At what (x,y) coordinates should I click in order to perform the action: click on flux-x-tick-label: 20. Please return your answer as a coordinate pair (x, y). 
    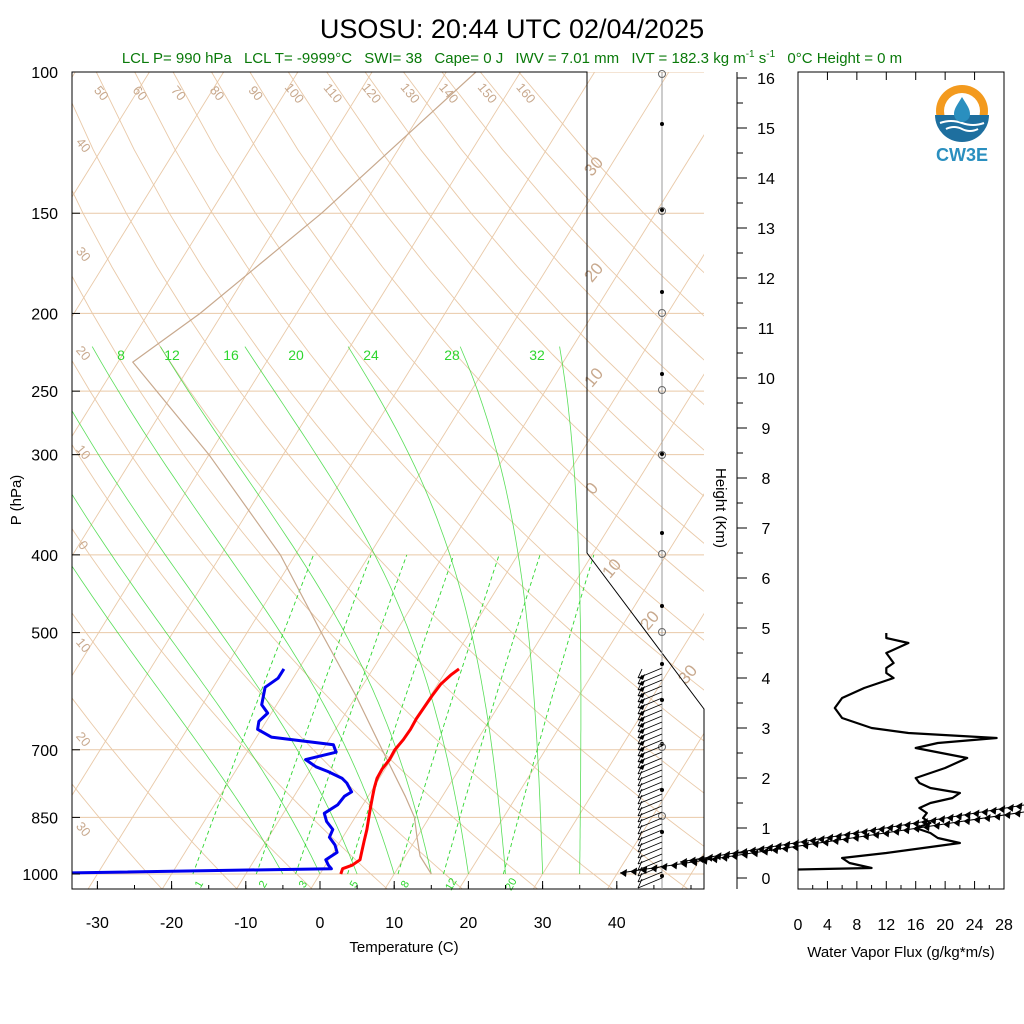
    Looking at the image, I should click on (945, 925).